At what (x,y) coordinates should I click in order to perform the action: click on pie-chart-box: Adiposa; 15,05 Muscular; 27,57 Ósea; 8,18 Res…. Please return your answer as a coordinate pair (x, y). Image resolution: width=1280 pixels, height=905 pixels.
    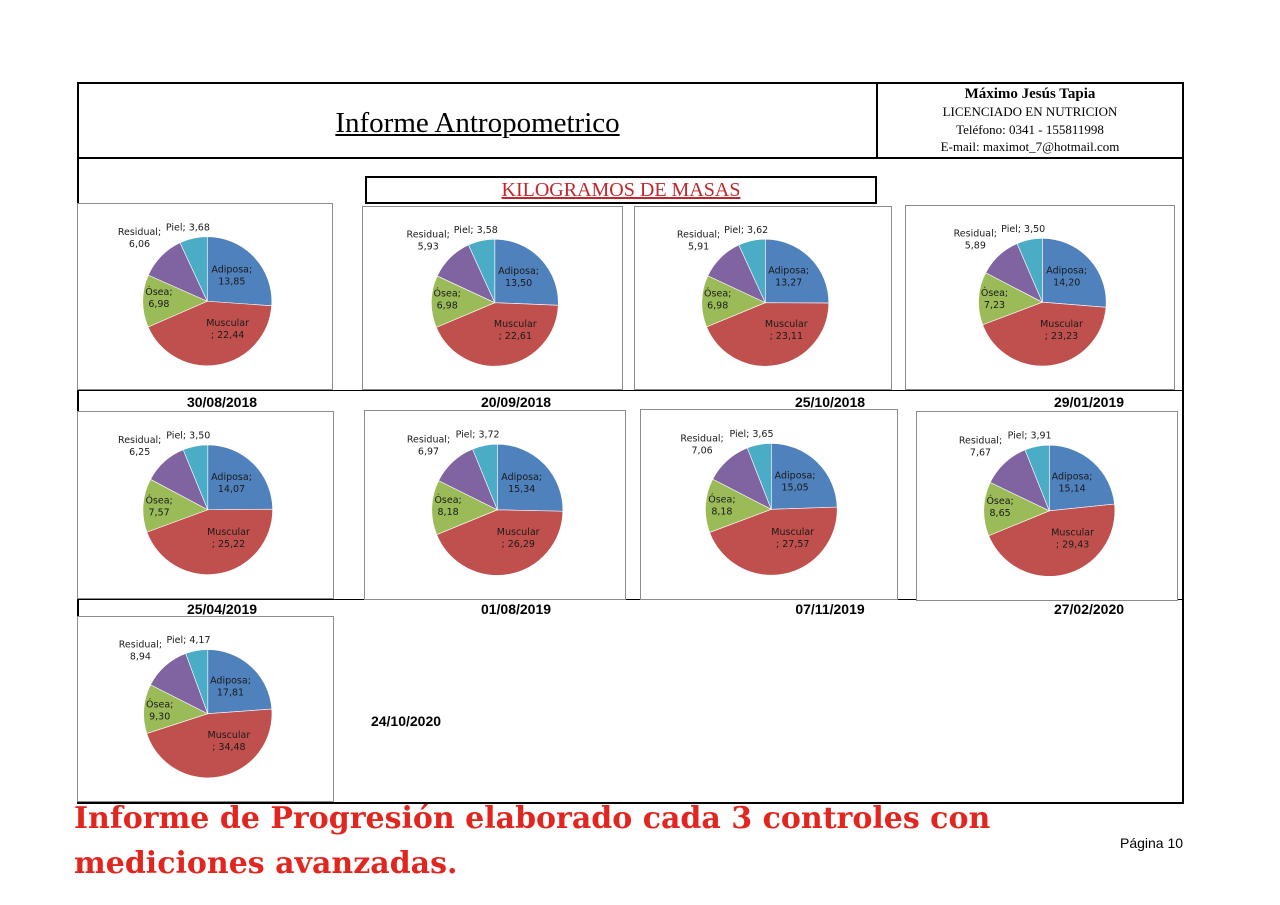
    Looking at the image, I should click on (769, 504).